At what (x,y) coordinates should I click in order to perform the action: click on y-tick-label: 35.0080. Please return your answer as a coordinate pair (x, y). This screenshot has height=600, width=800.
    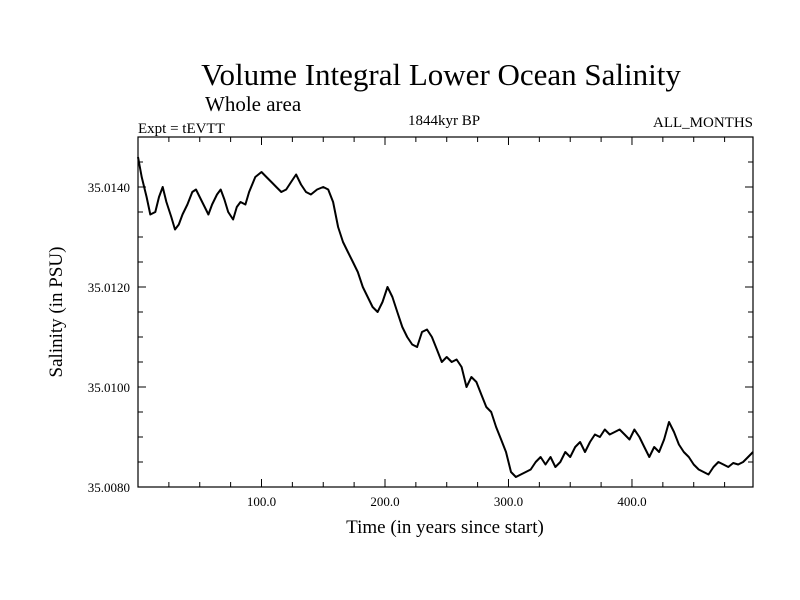
    Looking at the image, I should click on (109, 487).